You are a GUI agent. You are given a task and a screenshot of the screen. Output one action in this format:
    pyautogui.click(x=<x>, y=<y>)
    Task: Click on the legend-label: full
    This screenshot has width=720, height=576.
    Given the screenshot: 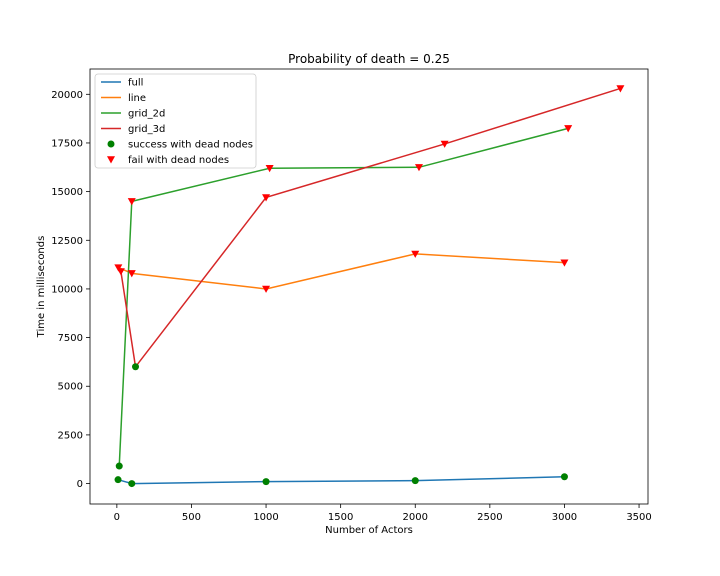 What is the action you would take?
    pyautogui.click(x=135, y=83)
    